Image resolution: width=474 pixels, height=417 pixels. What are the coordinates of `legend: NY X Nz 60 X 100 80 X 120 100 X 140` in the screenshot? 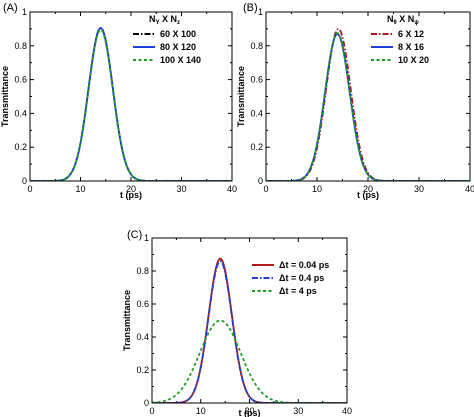 It's located at (167, 39).